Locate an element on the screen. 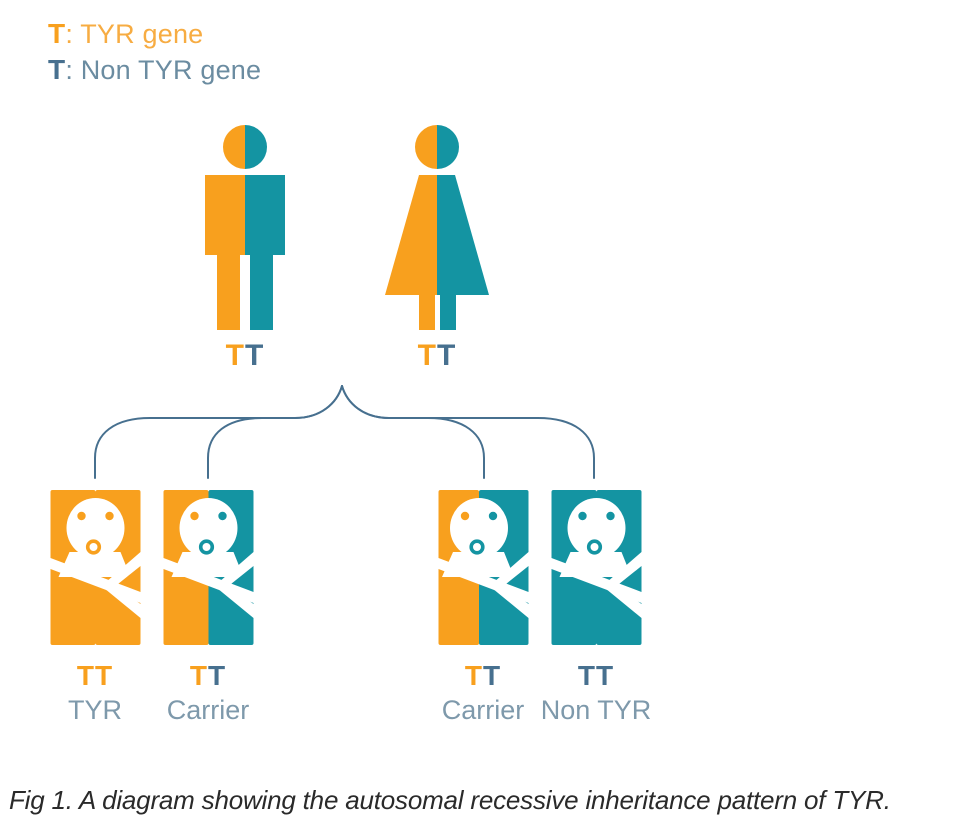  child-genotype-2: TT is located at coordinates (208, 676).